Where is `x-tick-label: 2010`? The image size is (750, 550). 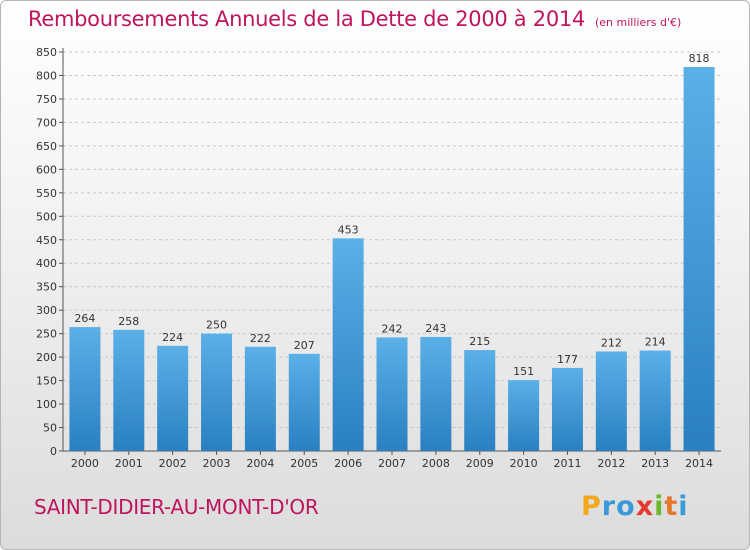 x-tick-label: 2010 is located at coordinates (524, 463).